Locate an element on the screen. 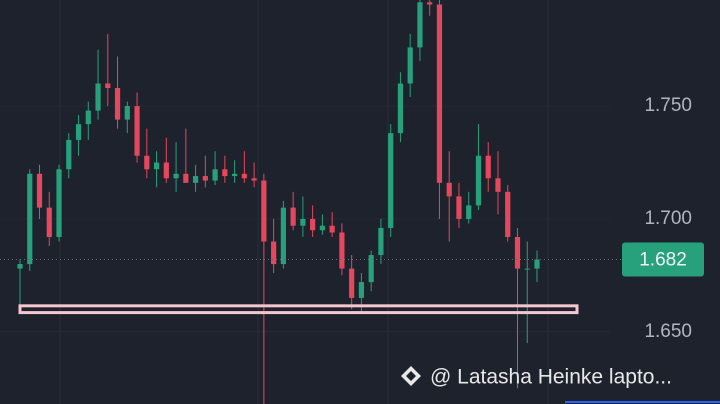 The width and height of the screenshot is (720, 404). zone-box is located at coordinates (298, 309).